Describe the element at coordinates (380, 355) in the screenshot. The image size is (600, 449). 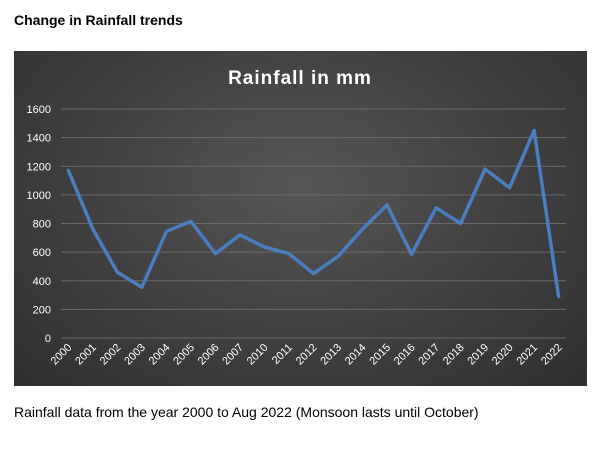
I see `x-tick-label: 2015` at that location.